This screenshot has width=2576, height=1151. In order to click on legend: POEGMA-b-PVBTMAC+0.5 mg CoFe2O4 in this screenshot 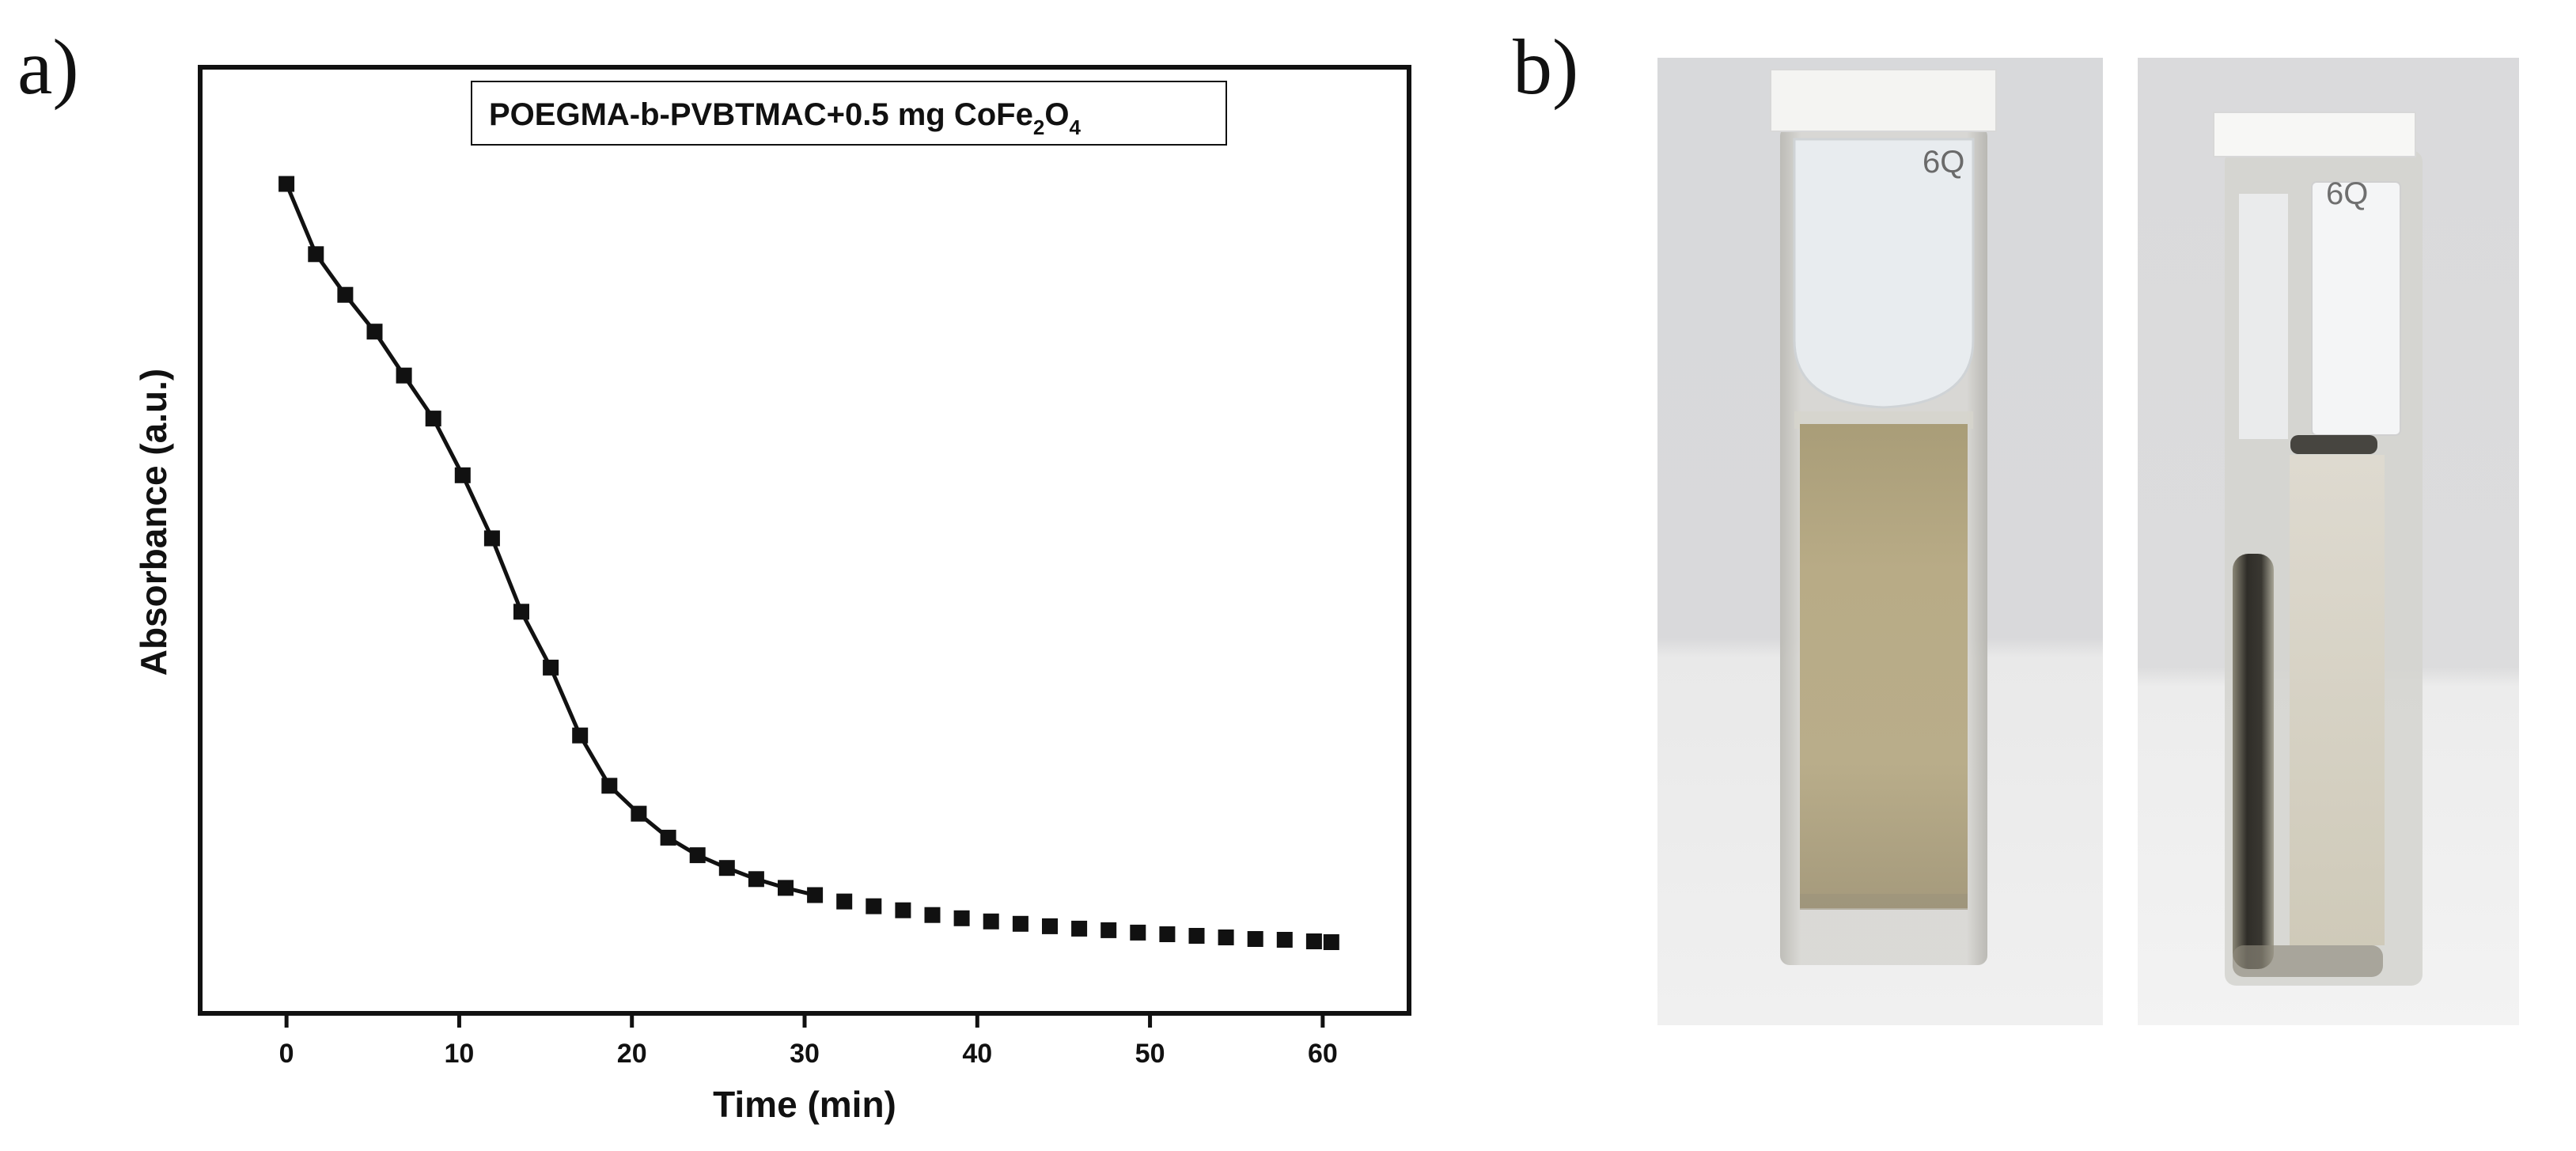, I will do `click(849, 113)`.